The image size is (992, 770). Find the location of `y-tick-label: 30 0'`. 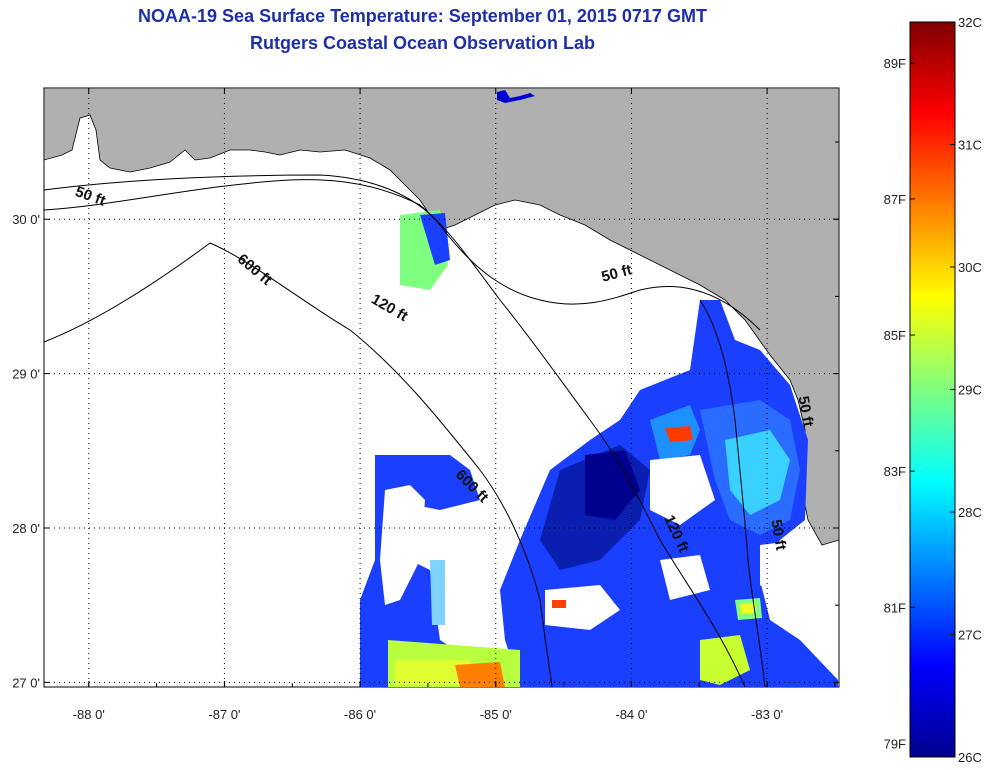

y-tick-label: 30 0' is located at coordinates (26, 219).